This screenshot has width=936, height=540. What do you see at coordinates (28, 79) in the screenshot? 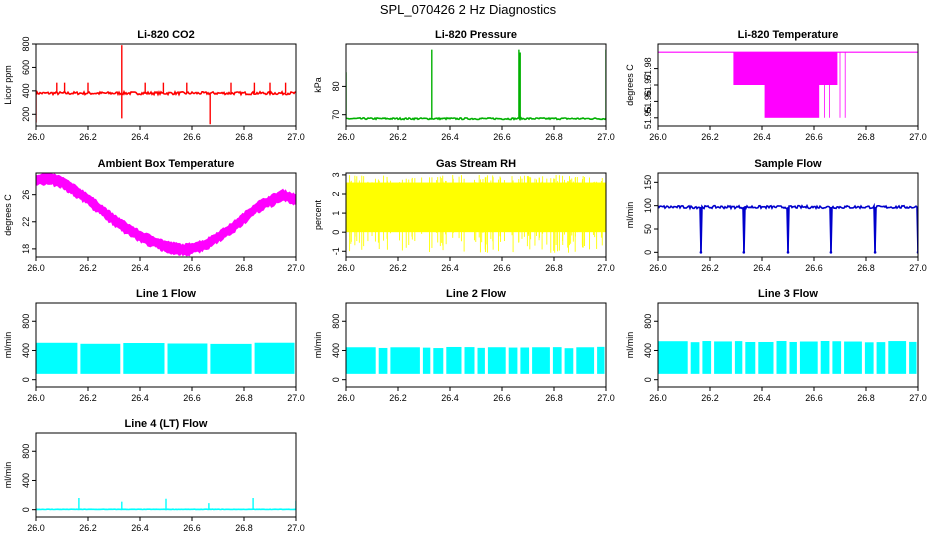
I see `y-axis: 200 400 600 800` at bounding box center [28, 79].